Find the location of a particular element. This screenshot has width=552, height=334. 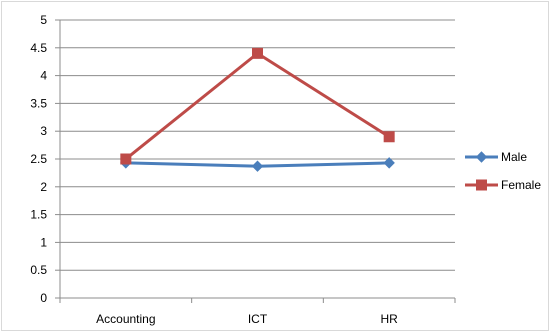

x-tick-label: ICT is located at coordinates (258, 319).